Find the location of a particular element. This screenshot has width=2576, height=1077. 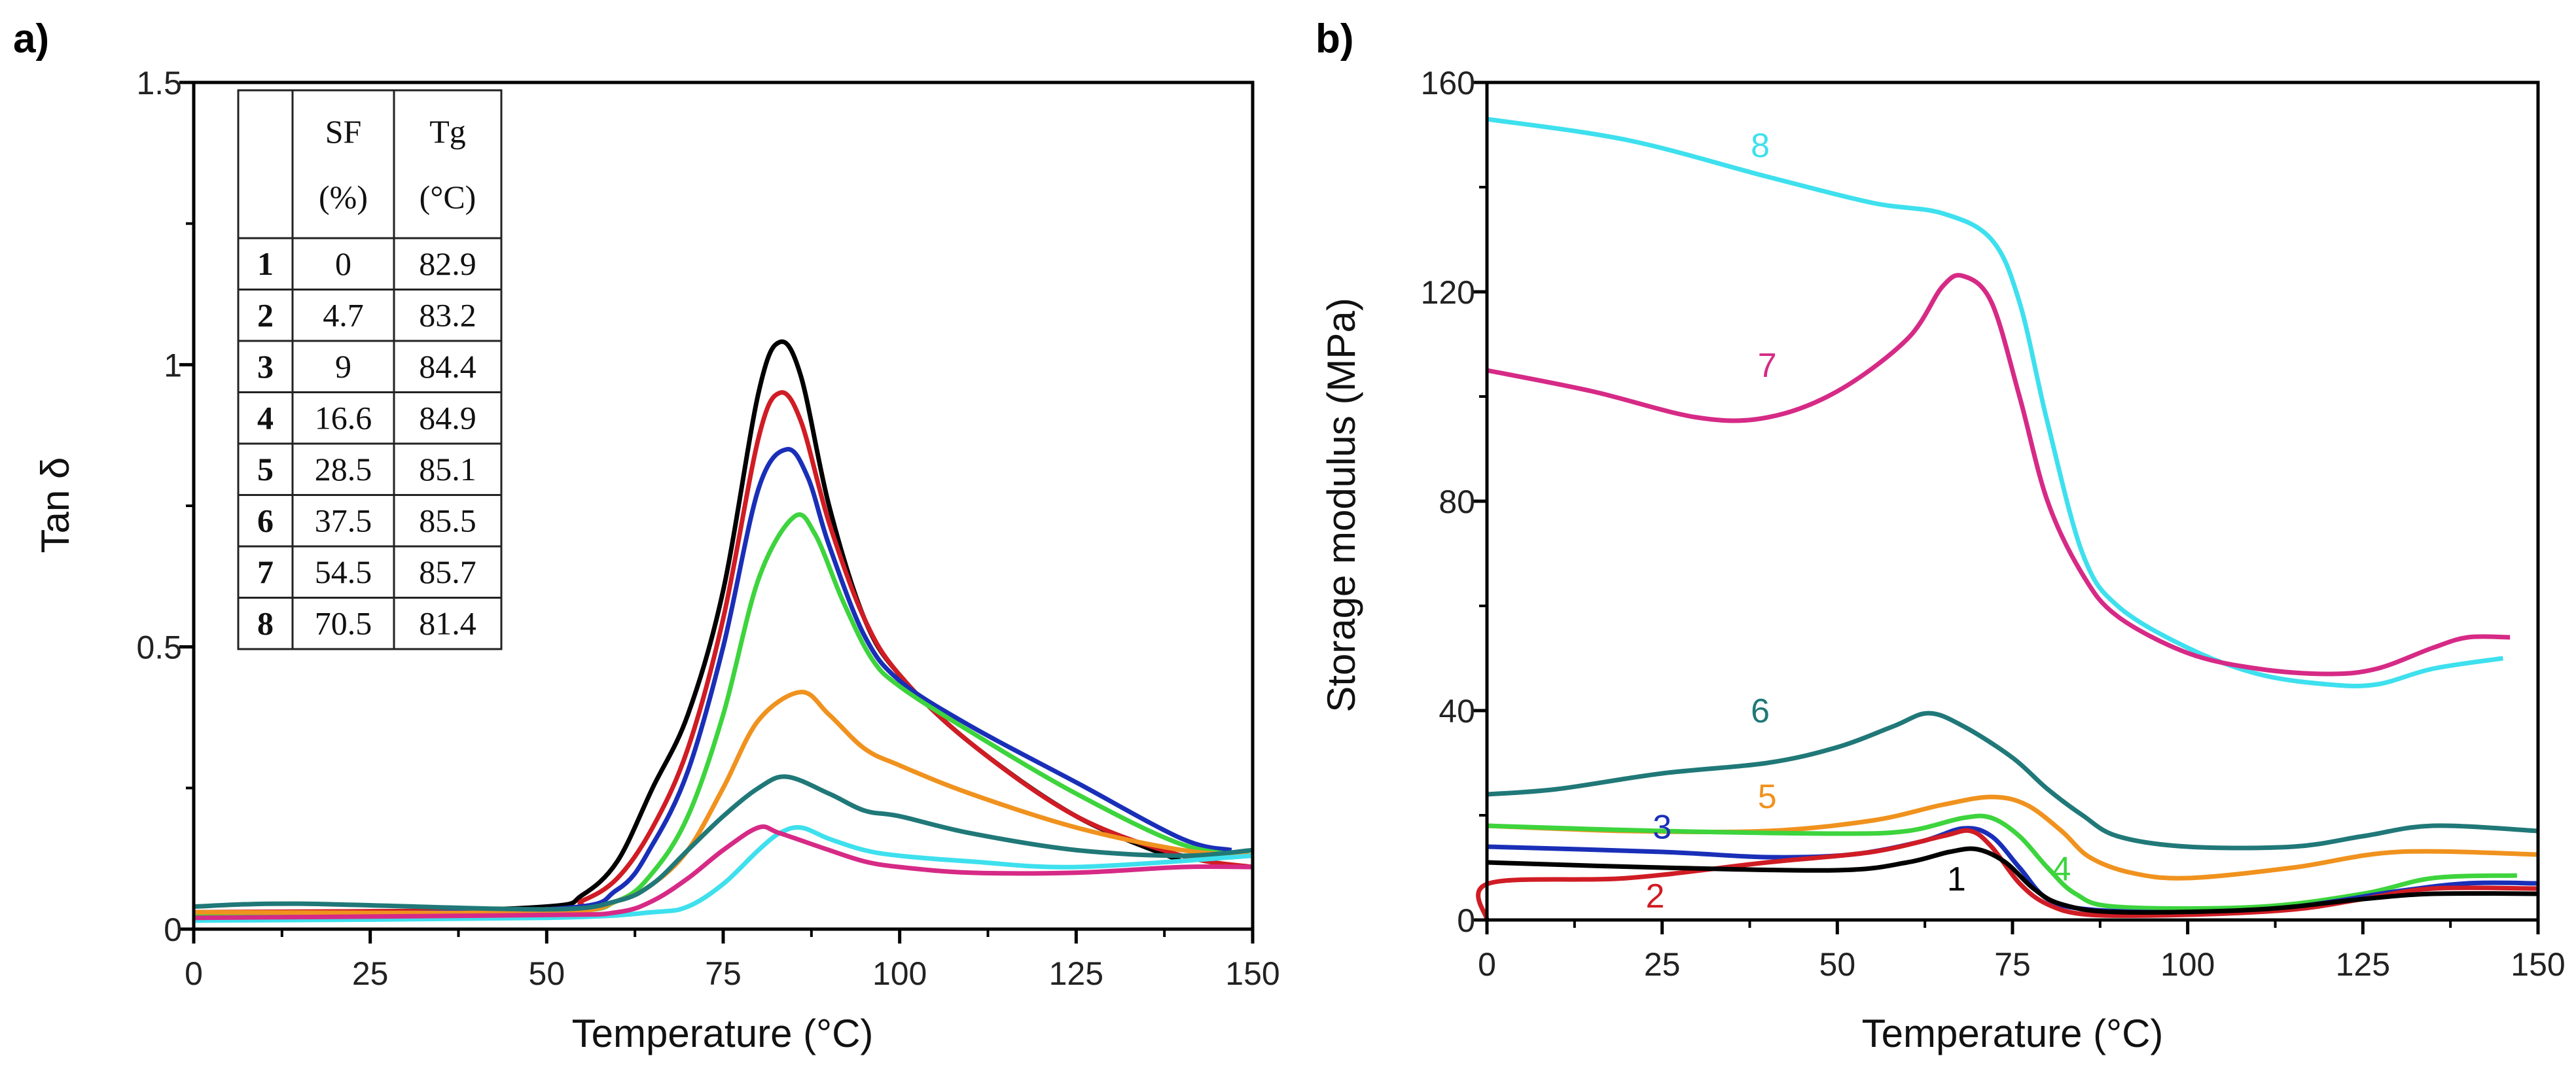

table-row-id: 5 is located at coordinates (265, 469).